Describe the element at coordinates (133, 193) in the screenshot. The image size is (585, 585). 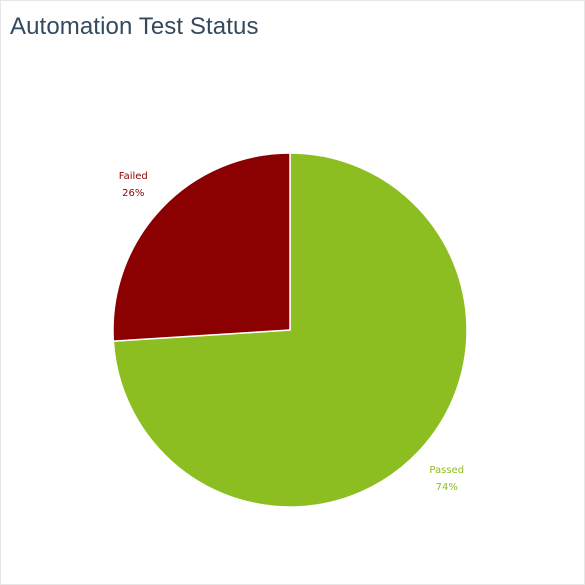
I see `slice-percent-failed: 26%` at that location.